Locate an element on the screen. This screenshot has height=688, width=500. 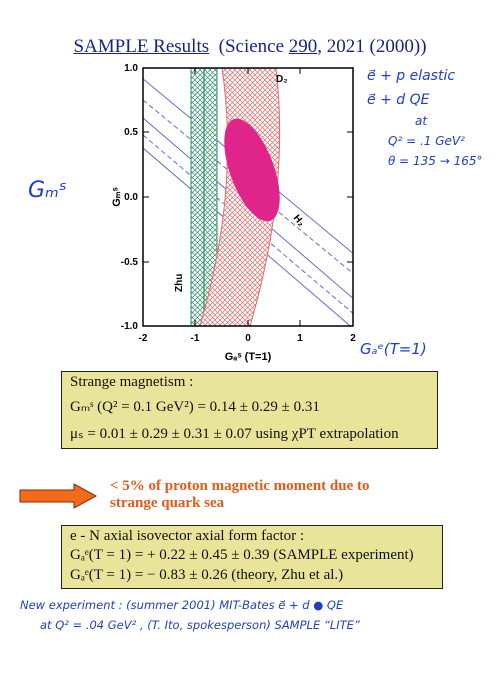
note-ep-elastic: e⃗ + p elastic is located at coordinates (411, 76).